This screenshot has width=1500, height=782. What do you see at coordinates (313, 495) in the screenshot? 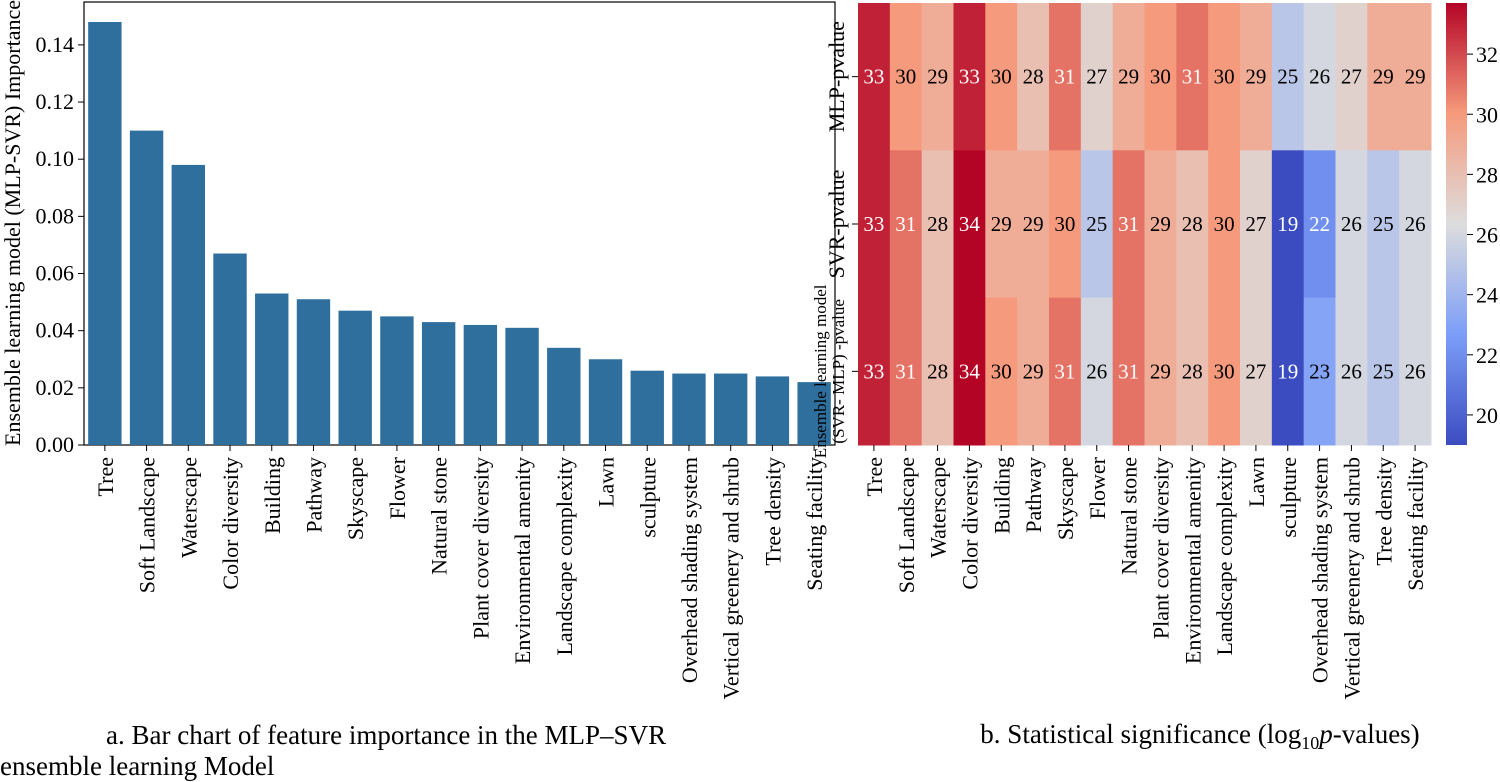
I see `bar-x-tick-label: Pathway` at bounding box center [313, 495].